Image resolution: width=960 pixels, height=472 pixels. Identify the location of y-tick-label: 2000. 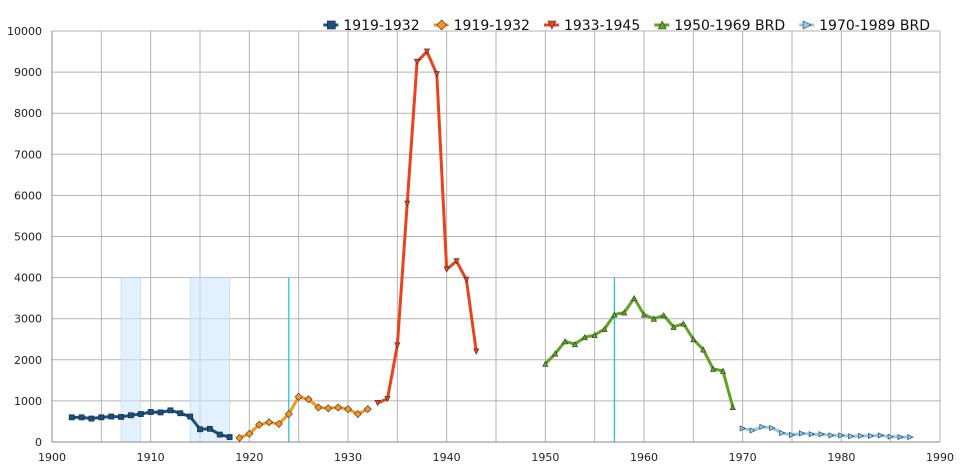
(28, 360).